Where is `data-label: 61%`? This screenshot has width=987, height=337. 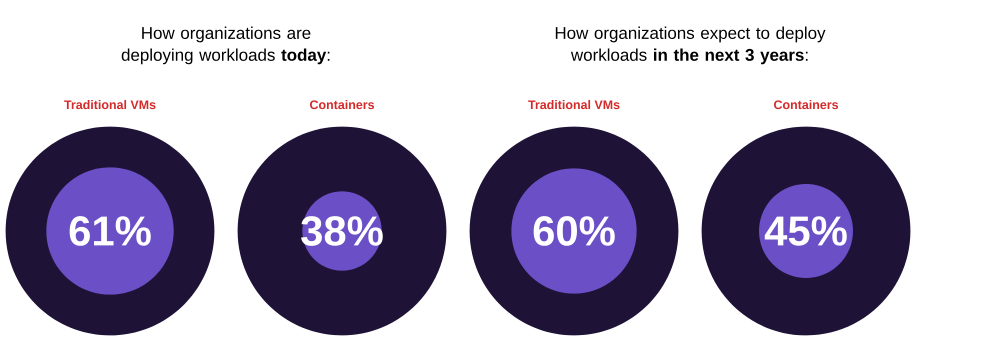 data-label: 61% is located at coordinates (110, 231).